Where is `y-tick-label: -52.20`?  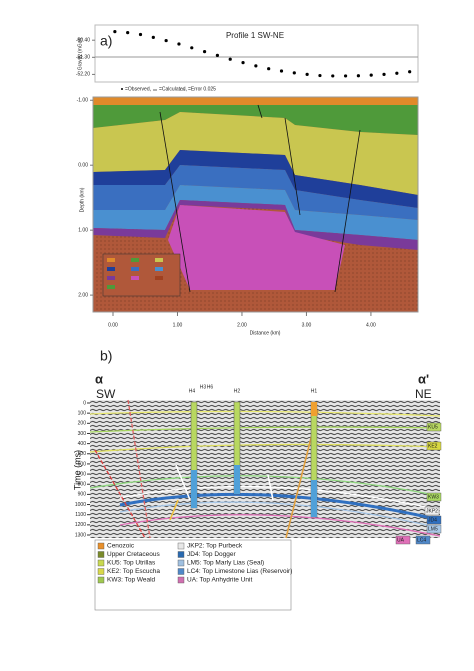 y-tick-label: -52.20 is located at coordinates (83, 75).